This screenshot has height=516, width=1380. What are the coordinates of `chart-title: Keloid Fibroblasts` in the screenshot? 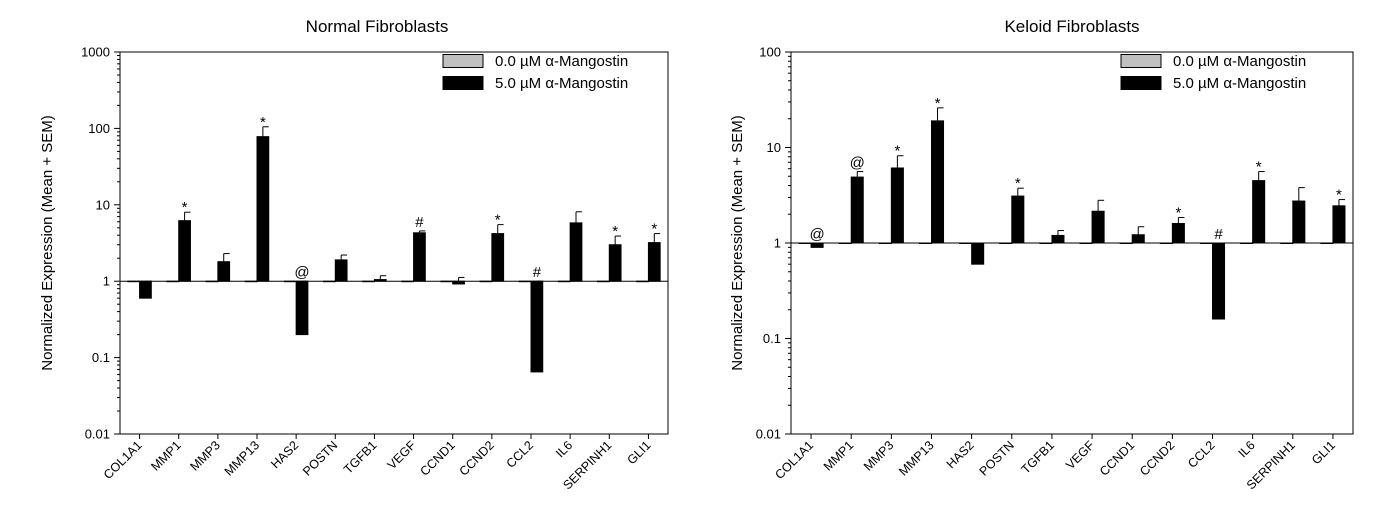 It's located at (1071, 26).